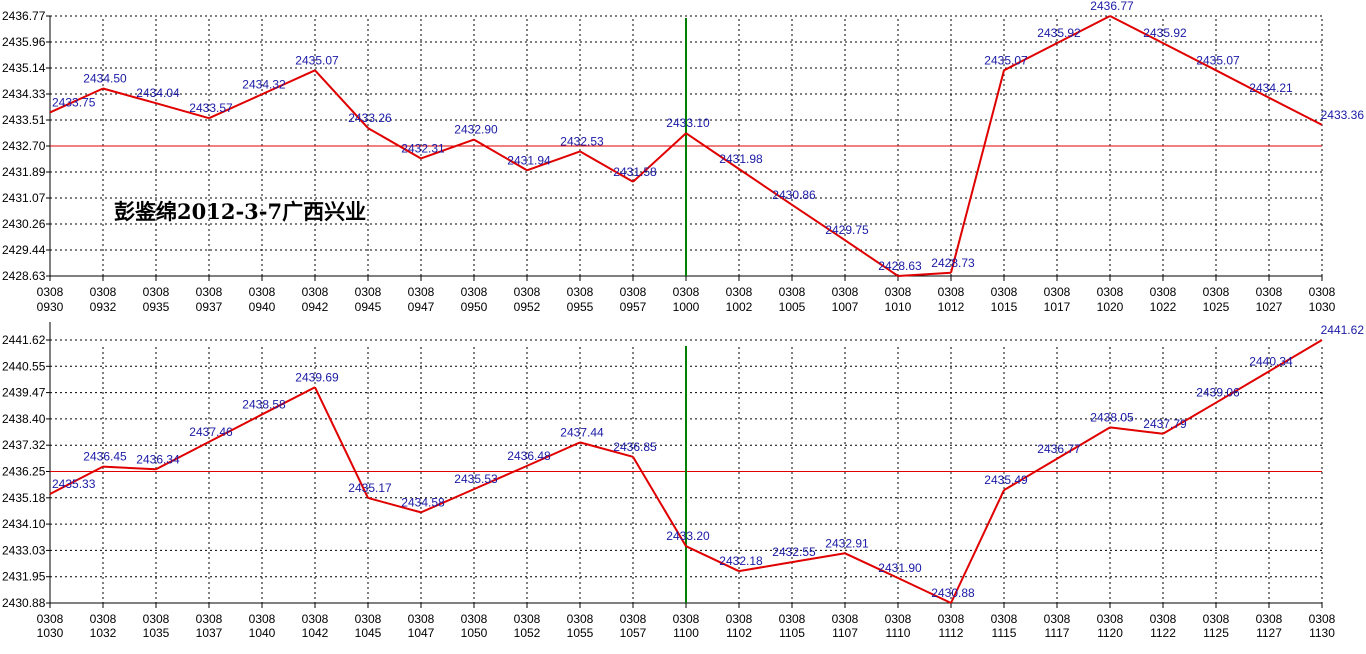 The width and height of the screenshot is (1366, 654). I want to click on x-tick-label-time: 1035, so click(156, 633).